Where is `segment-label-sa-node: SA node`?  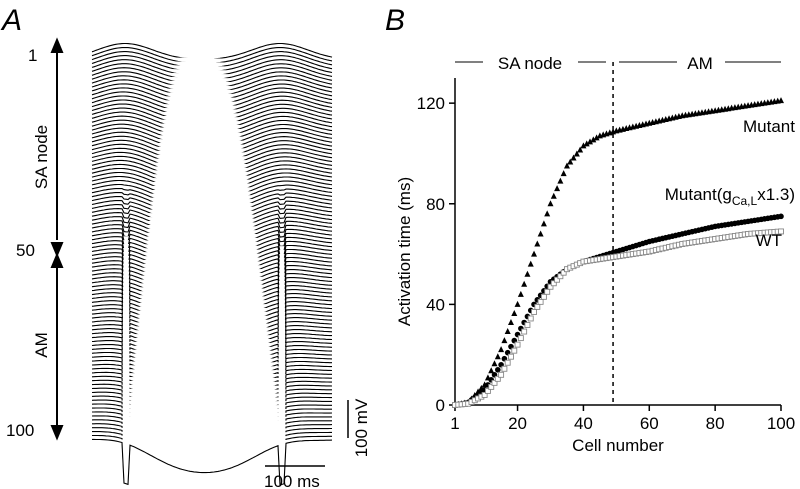 segment-label-sa-node: SA node is located at coordinates (41, 157).